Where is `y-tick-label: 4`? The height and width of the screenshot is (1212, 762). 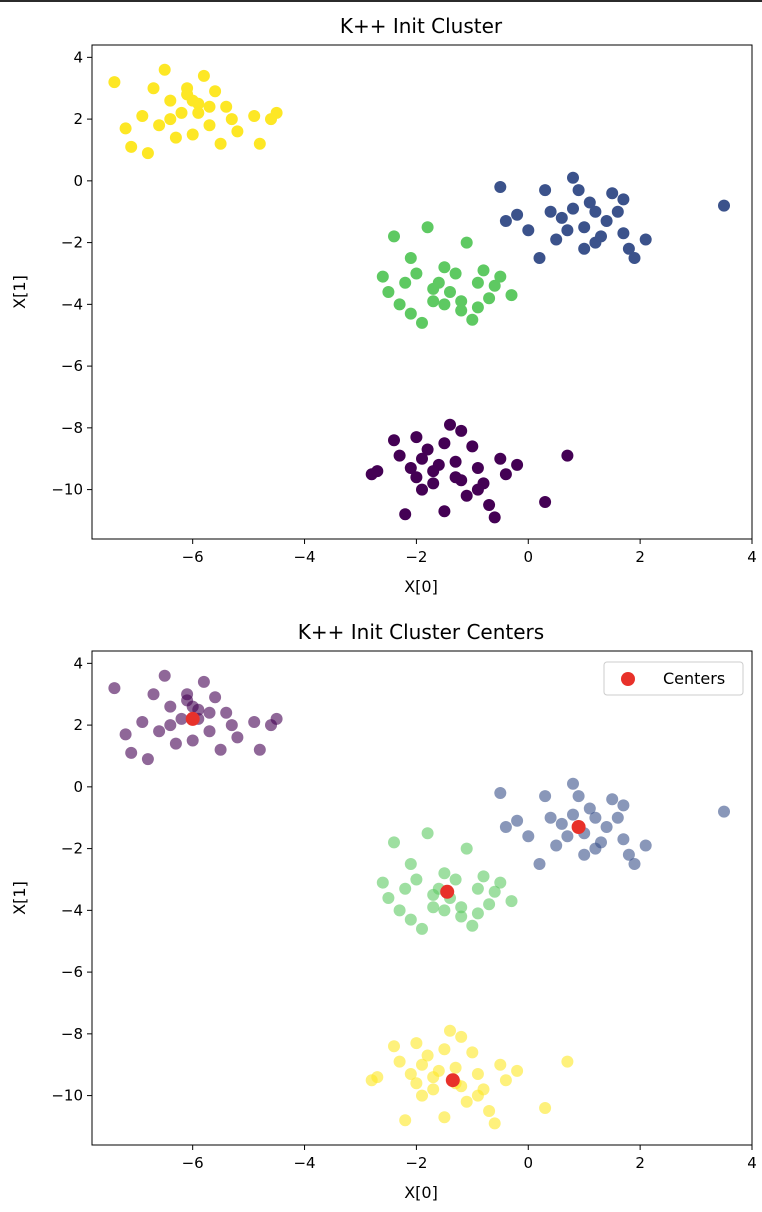 y-tick-label: 4 is located at coordinates (78, 663).